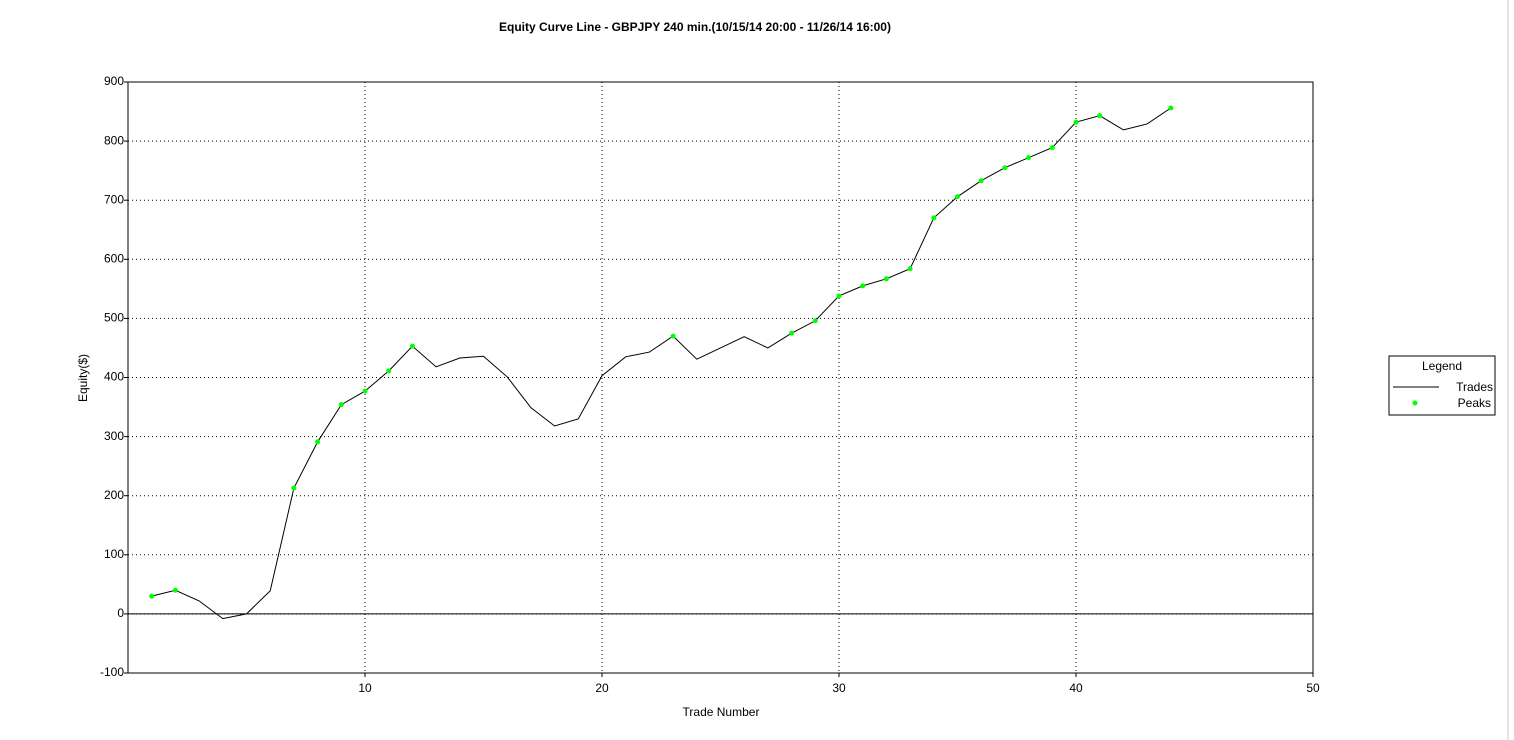 This screenshot has height=740, width=1514. I want to click on y-tick-label: 900, so click(114, 81).